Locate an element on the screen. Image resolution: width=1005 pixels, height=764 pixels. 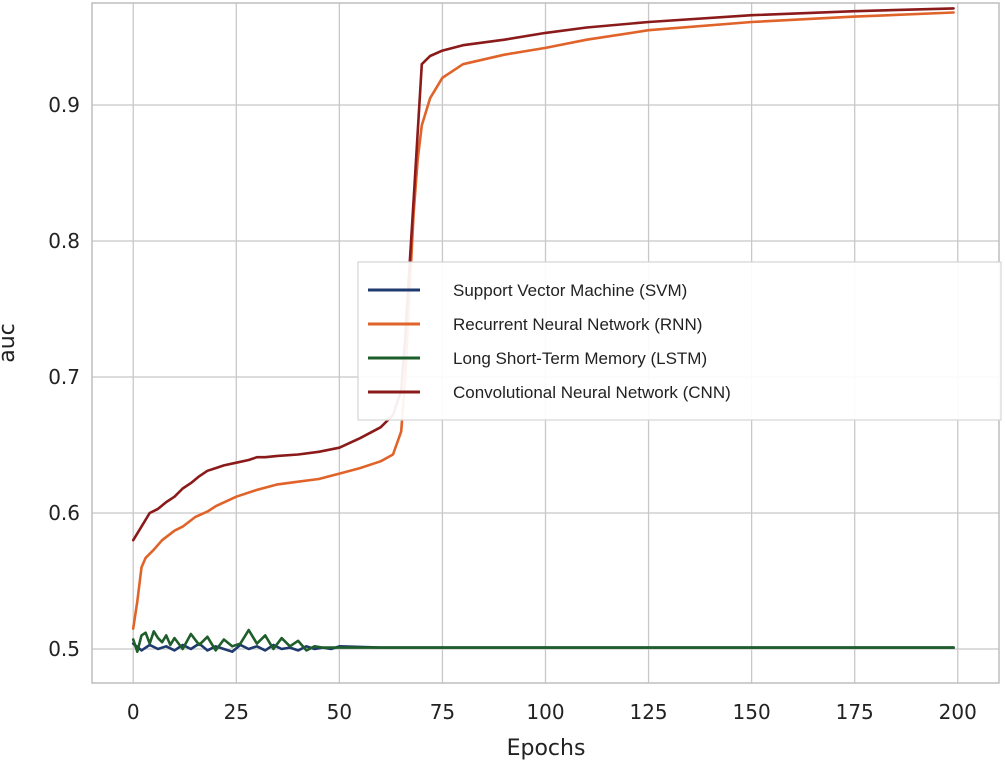
x-tick-label: 100 is located at coordinates (545, 712).